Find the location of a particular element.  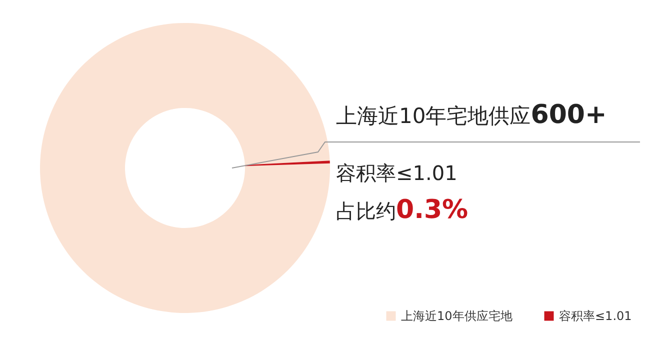

text: 容积率≤1.01 is located at coordinates (397, 173).